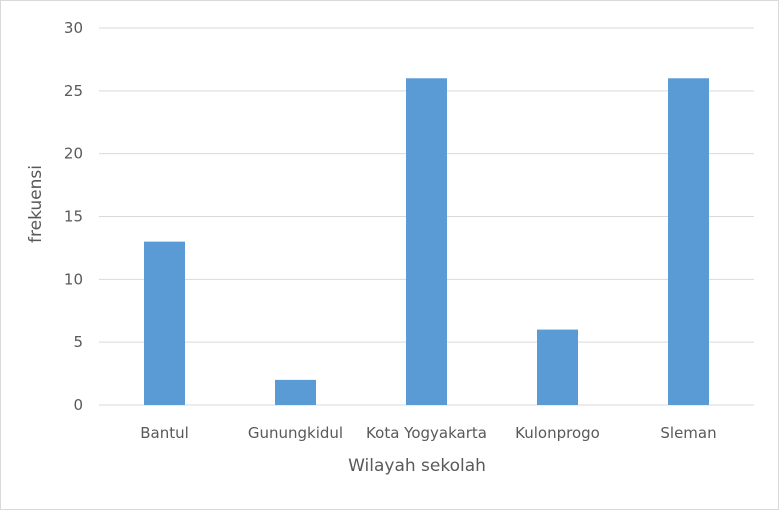  What do you see at coordinates (557, 433) in the screenshot?
I see `x-tick-label: Kulonprogo` at bounding box center [557, 433].